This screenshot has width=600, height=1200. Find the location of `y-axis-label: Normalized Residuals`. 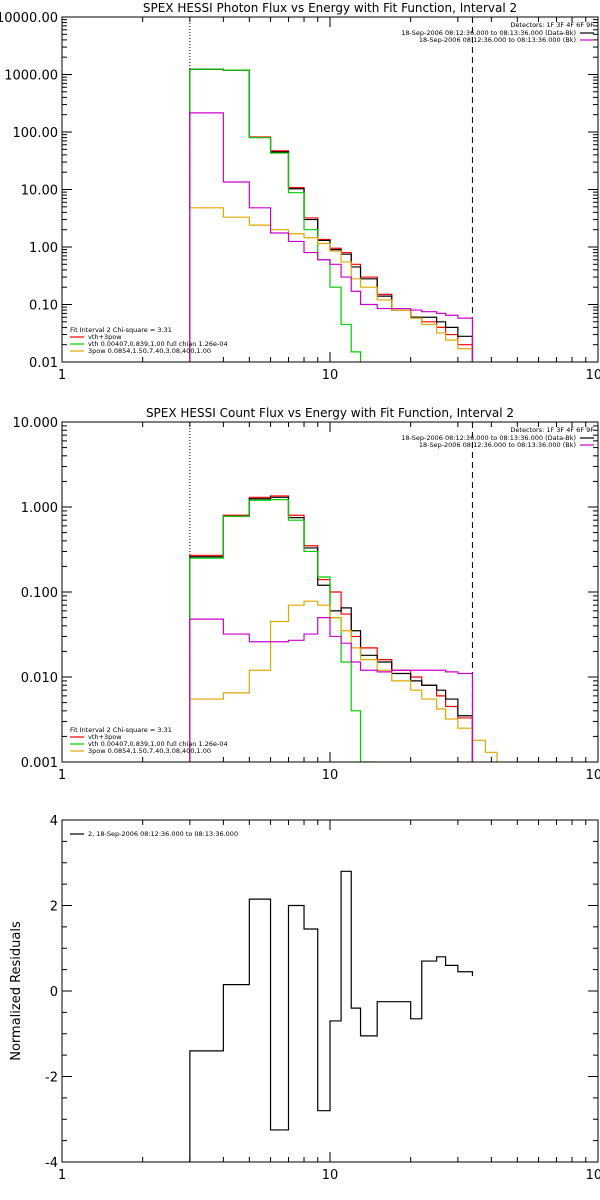

y-axis-label: Normalized Residuals is located at coordinates (16, 991).